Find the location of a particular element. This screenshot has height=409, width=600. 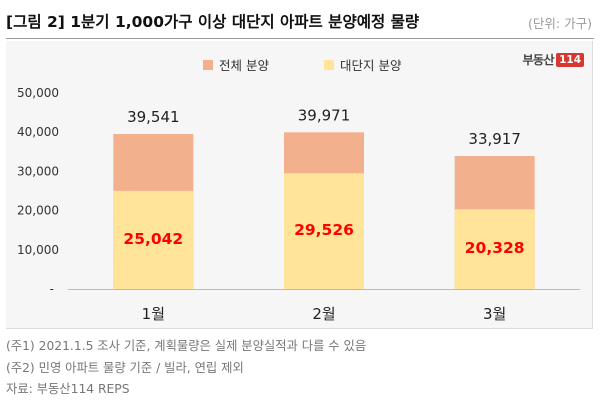

data-label-large: 20,328 is located at coordinates (495, 248).